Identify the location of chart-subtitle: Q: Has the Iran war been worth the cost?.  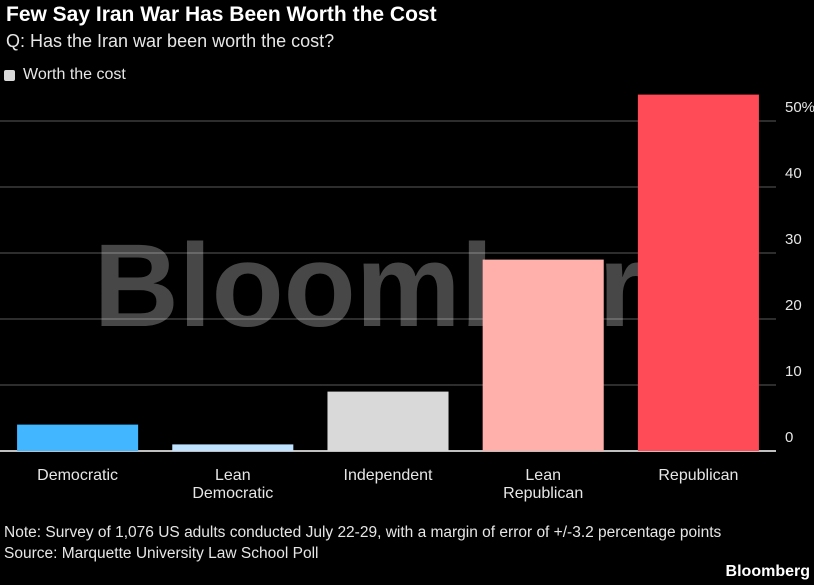
(170, 41).